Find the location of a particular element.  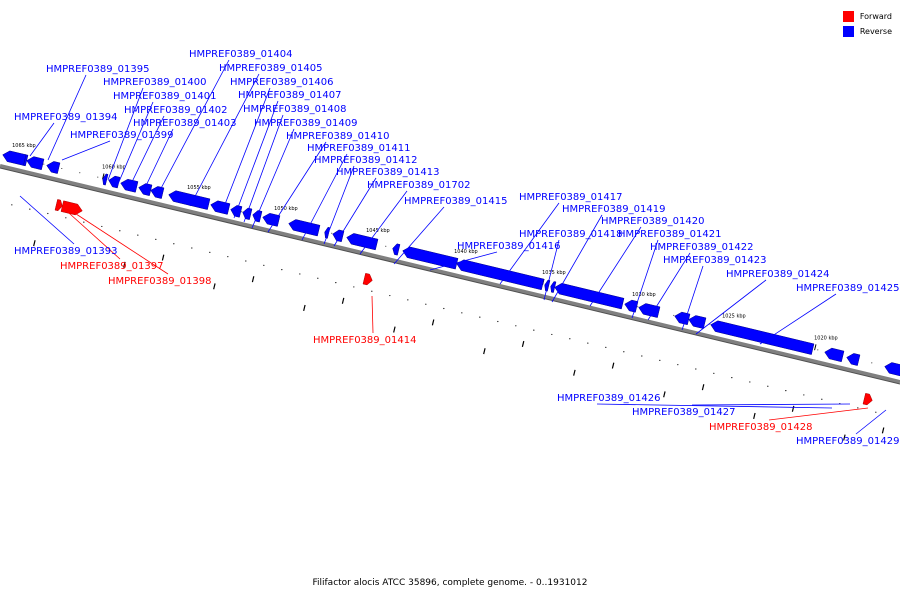

legend: Forward Reverse is located at coordinates (867, 24).